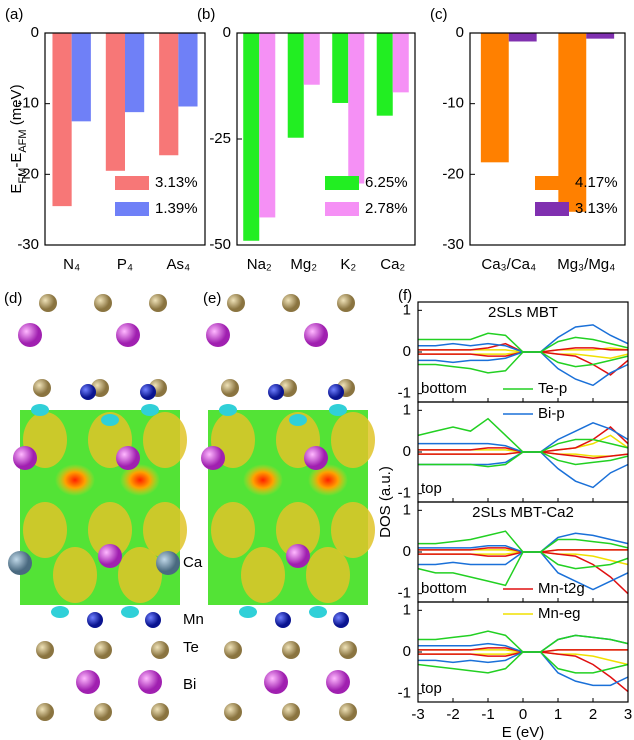 The width and height of the screenshot is (634, 740). Describe the element at coordinates (561, 588) in the screenshot. I see `legend-label: Mn-t2g` at that location.